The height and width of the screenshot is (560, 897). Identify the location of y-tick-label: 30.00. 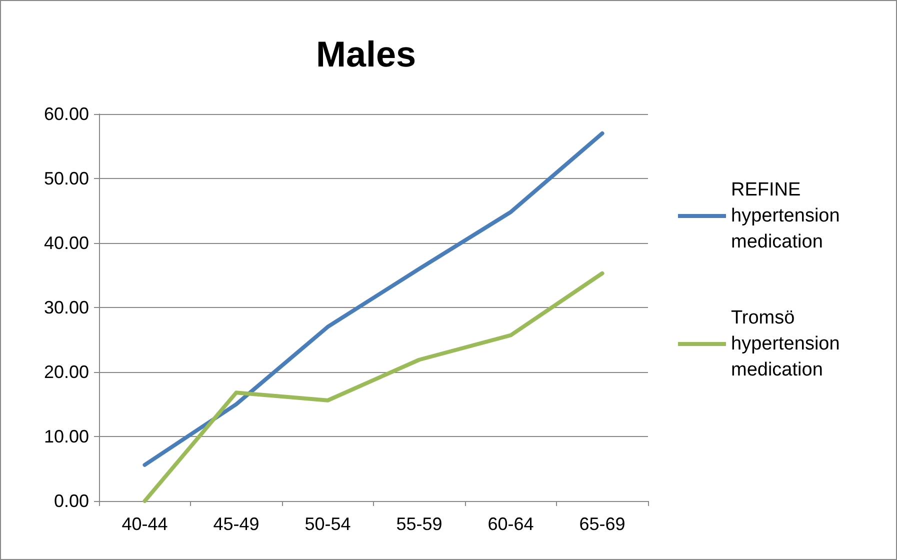
(66, 308).